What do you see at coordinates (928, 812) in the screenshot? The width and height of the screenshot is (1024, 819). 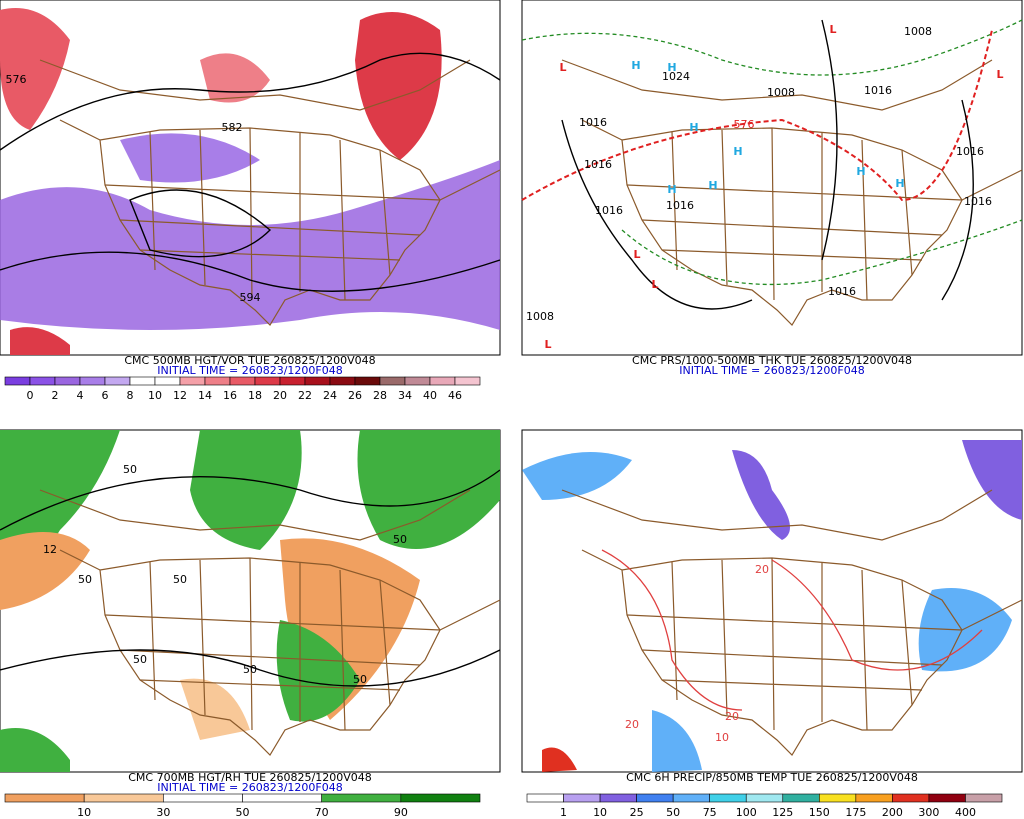 I see `colorbar-label: 300` at bounding box center [928, 812].